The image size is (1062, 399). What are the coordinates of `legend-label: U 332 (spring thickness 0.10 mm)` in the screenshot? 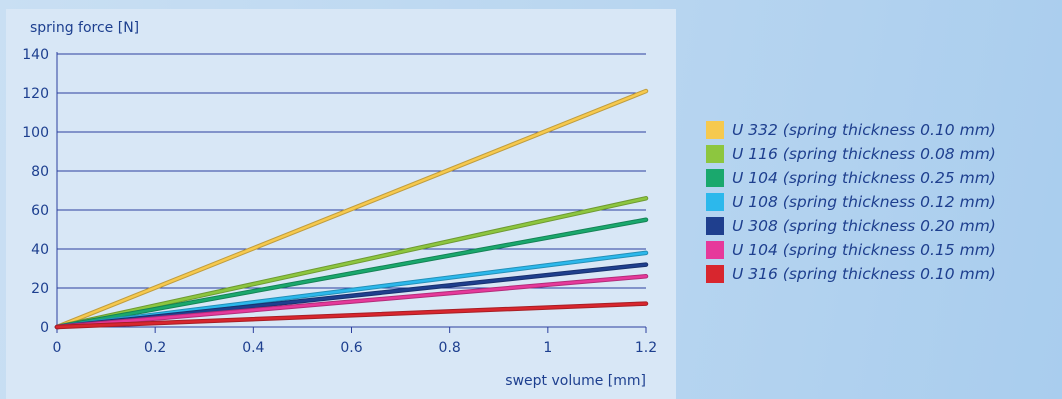 It's located at (864, 130).